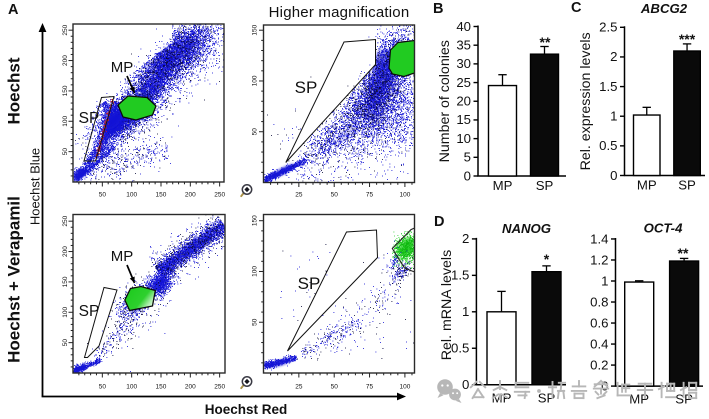 This screenshot has width=709, height=419. Describe the element at coordinates (13, 10) in the screenshot. I see `svg-text: A` at that location.